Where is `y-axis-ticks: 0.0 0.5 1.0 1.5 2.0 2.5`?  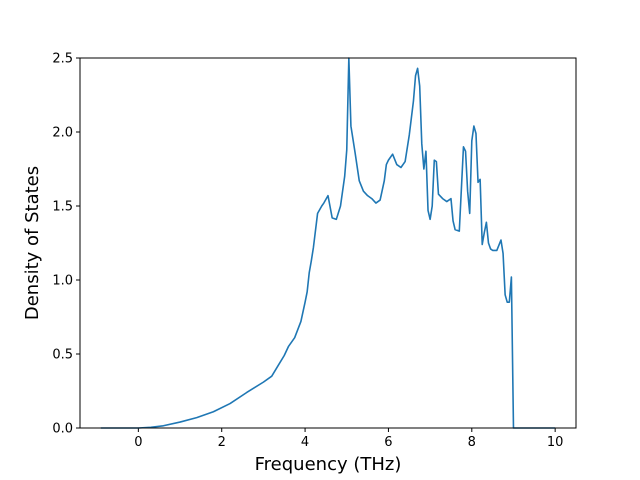
y-axis-ticks: 0.0 0.5 1.0 1.5 2.0 2.5 is located at coordinates (66, 244).